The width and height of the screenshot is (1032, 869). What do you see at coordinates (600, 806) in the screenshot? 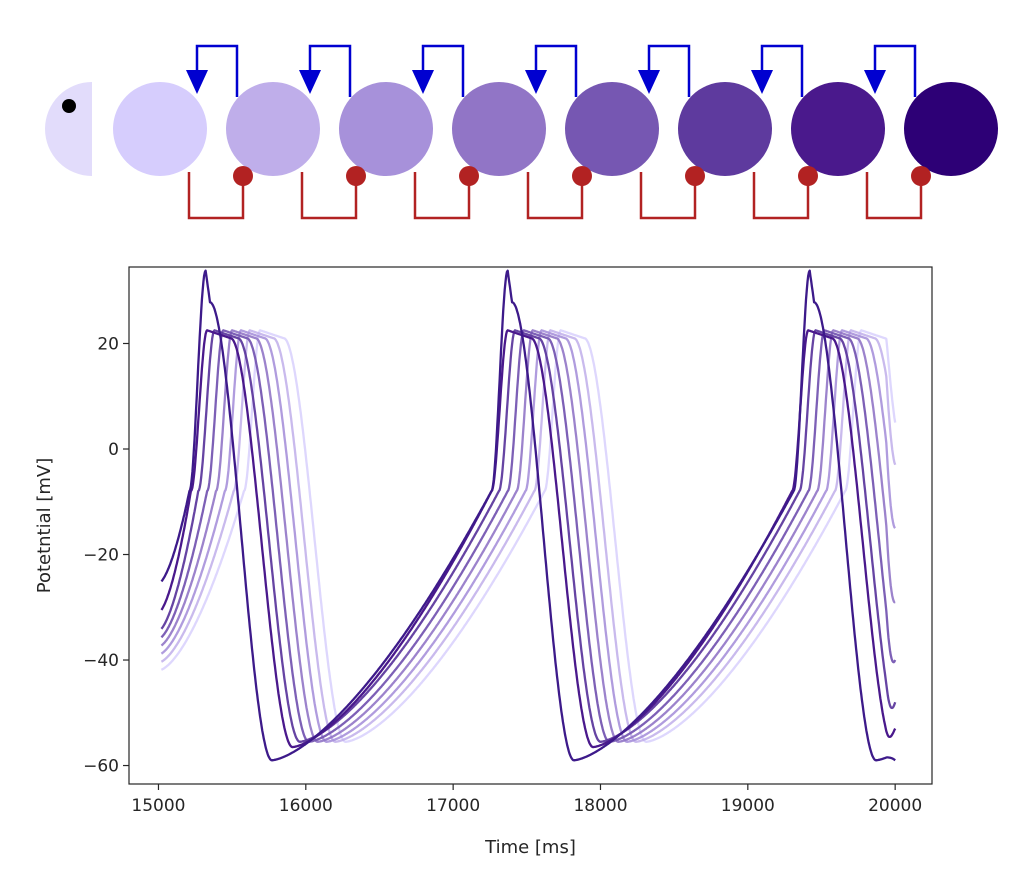
I see `x-tick-label: 18000` at bounding box center [600, 806].